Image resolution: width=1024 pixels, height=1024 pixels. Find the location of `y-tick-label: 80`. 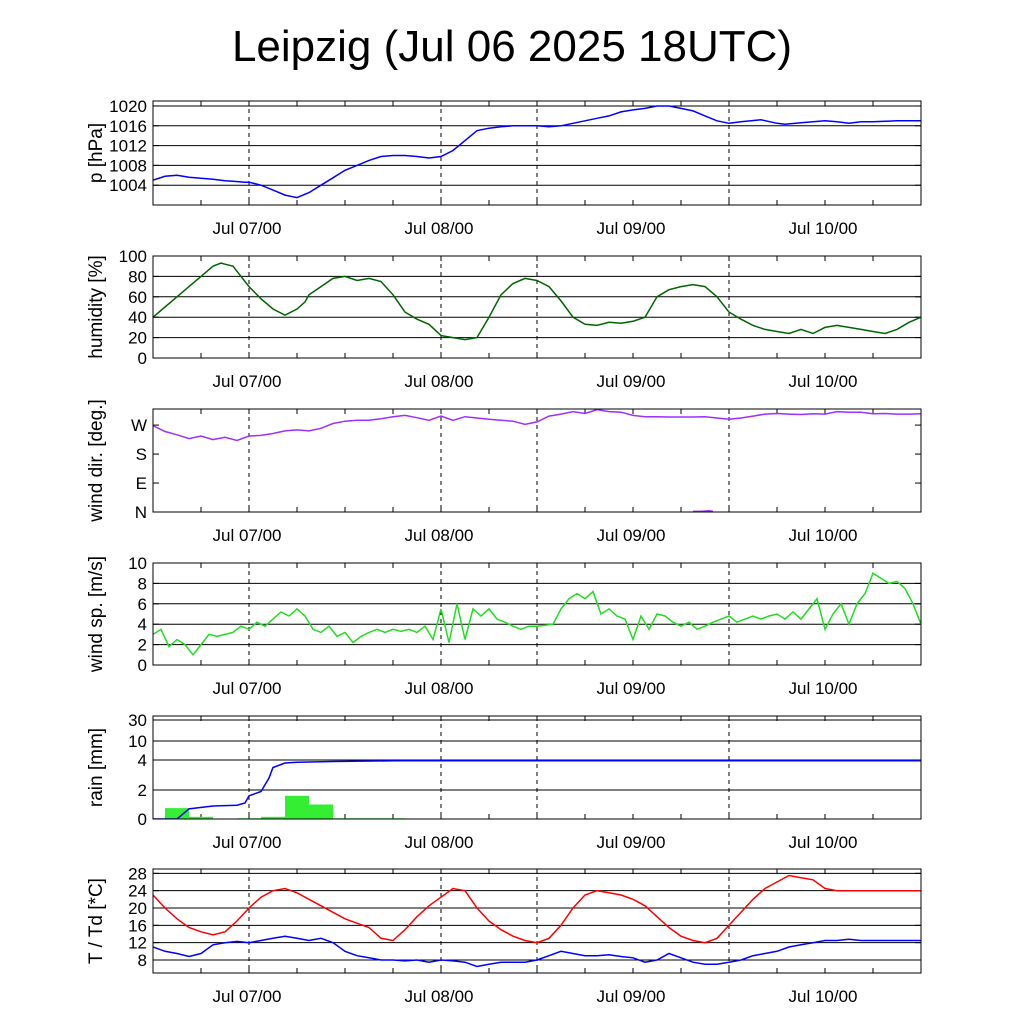

y-tick-label: 80 is located at coordinates (137, 276).